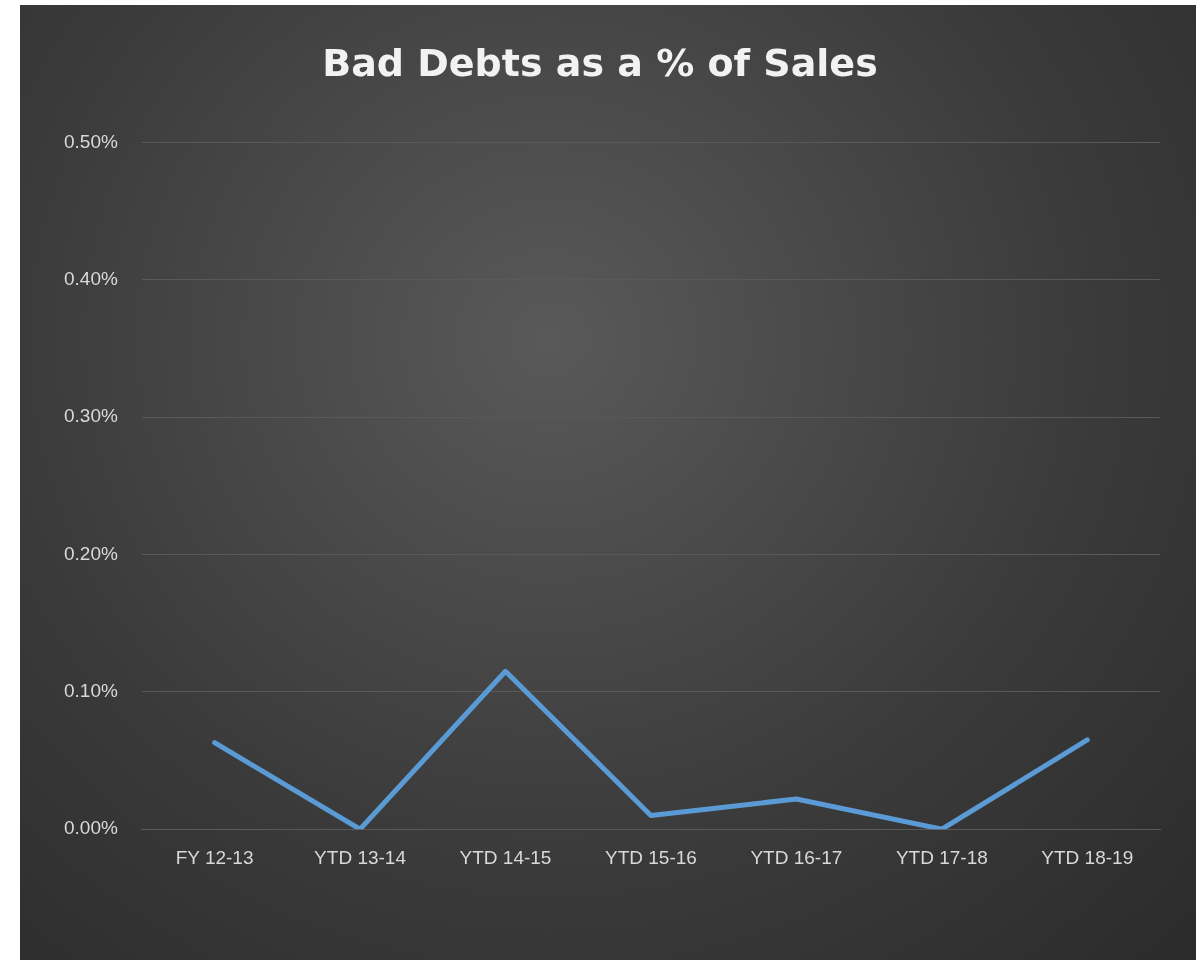  I want to click on y-tick-label: 0.20%, so click(91, 553).